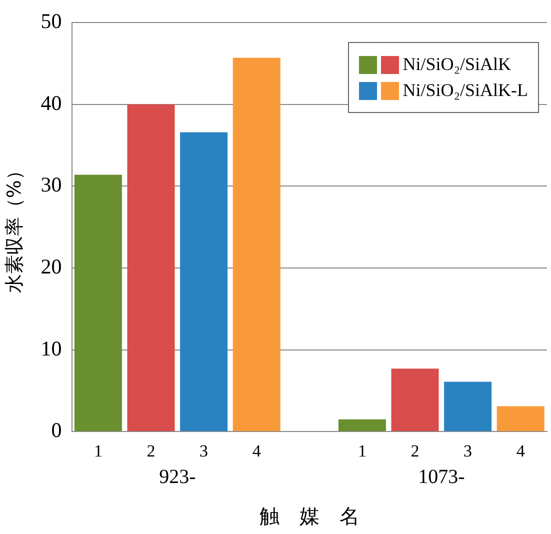  I want to click on y-tick-label: 20, so click(51, 266).